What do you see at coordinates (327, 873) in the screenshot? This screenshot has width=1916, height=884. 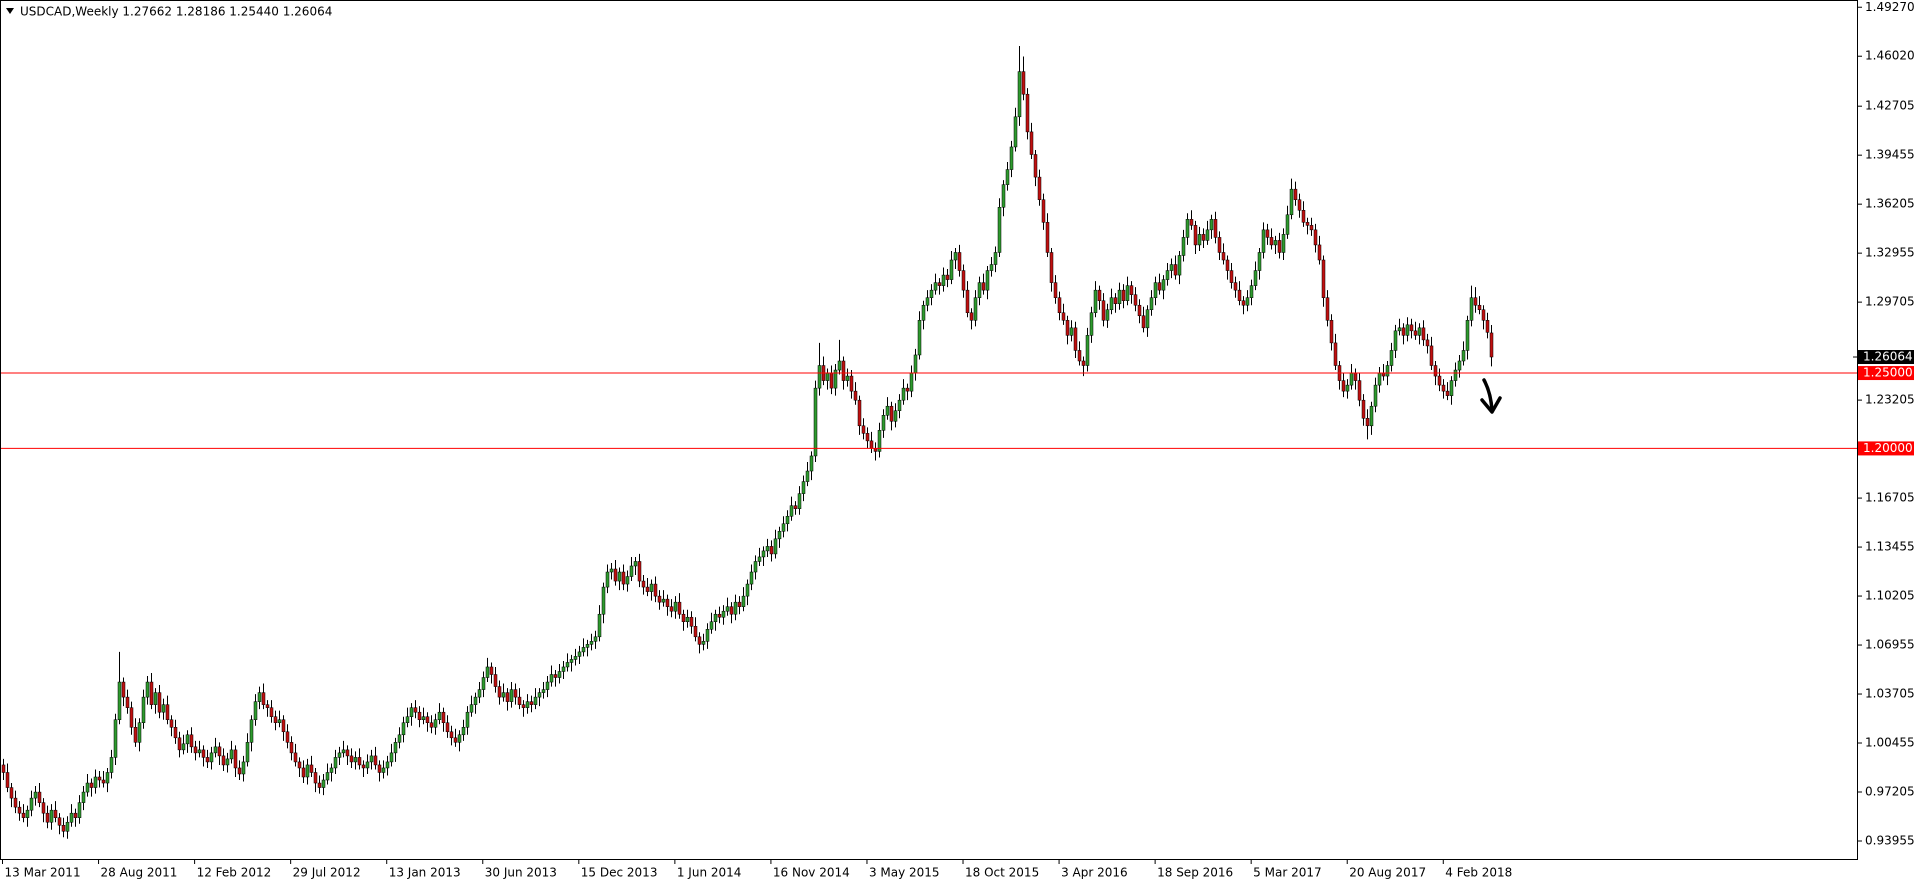 I see `x-tick-label: 29 Jul 2012` at bounding box center [327, 873].